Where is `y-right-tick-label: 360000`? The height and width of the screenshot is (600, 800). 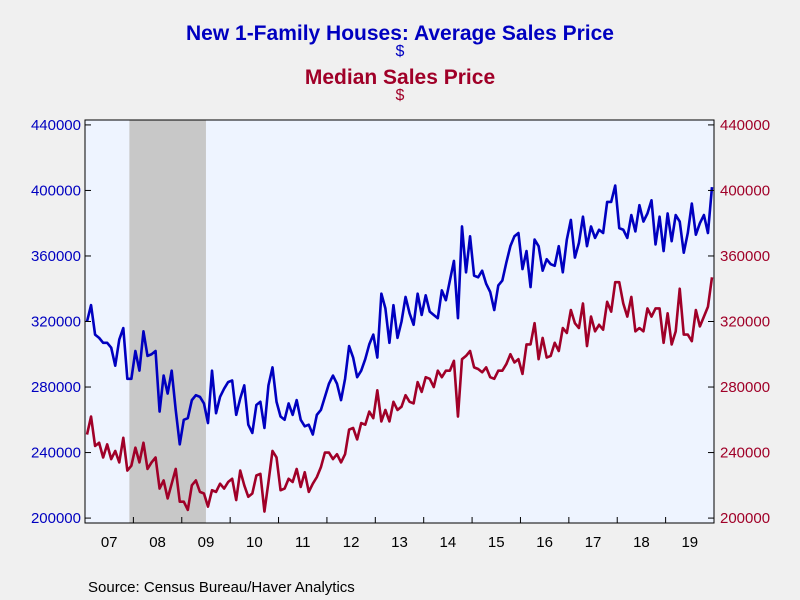
y-right-tick-label: 360000 is located at coordinates (745, 256).